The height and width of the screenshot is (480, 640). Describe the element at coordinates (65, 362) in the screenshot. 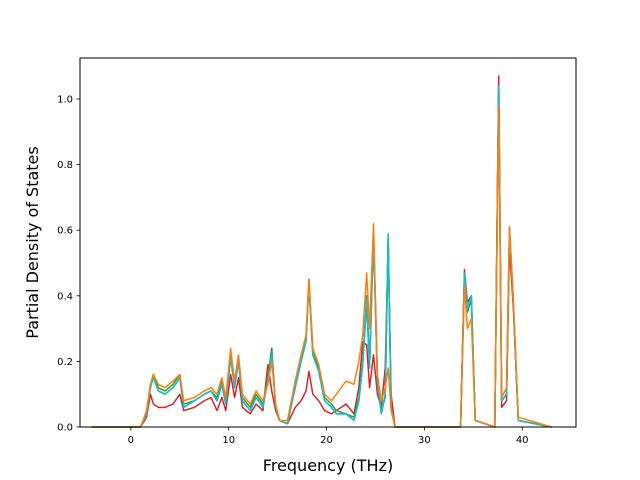

I see `y-tick-label: 0.2` at that location.